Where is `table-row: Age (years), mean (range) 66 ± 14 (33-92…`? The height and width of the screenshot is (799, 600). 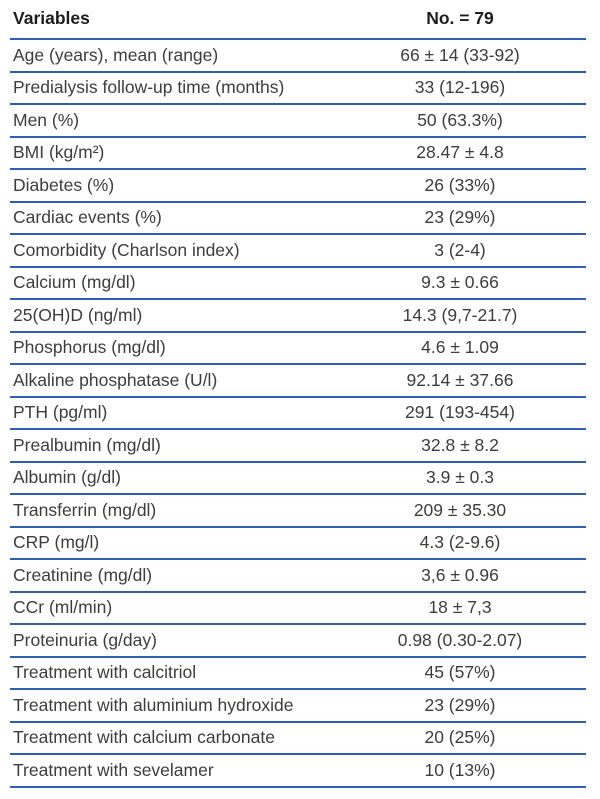
table-row: Age (years), mean (range) 66 ± 14 (33-92… is located at coordinates (298, 56).